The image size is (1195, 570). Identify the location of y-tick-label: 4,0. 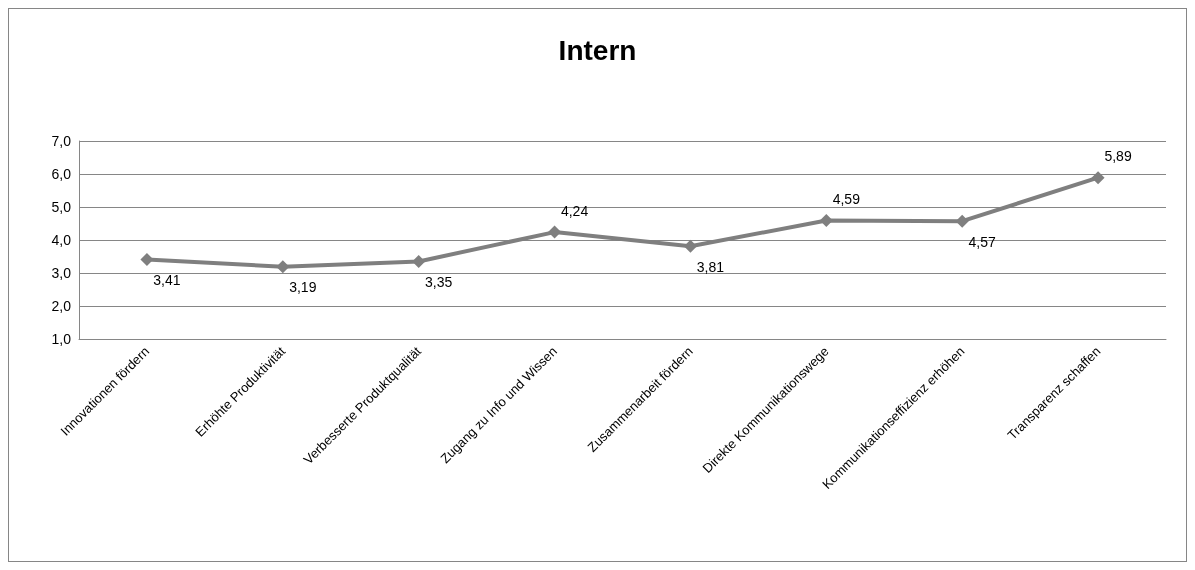
(61, 240).